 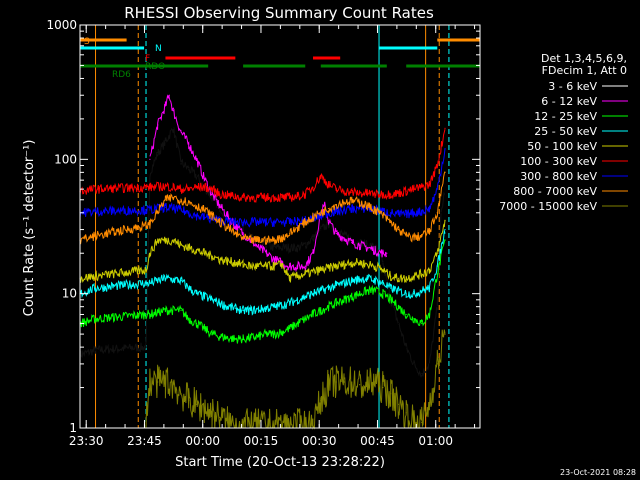 I want to click on legend-entry-label: 3 - 6 keV, so click(x=572, y=86).